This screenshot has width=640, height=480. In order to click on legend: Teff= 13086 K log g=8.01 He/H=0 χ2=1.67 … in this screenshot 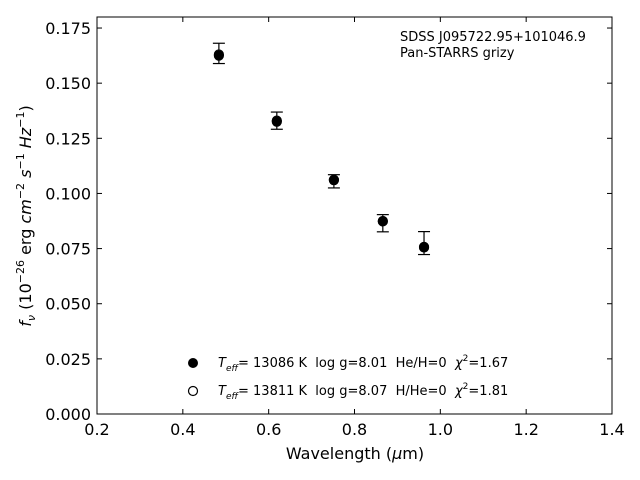, I will do `click(347, 378)`.